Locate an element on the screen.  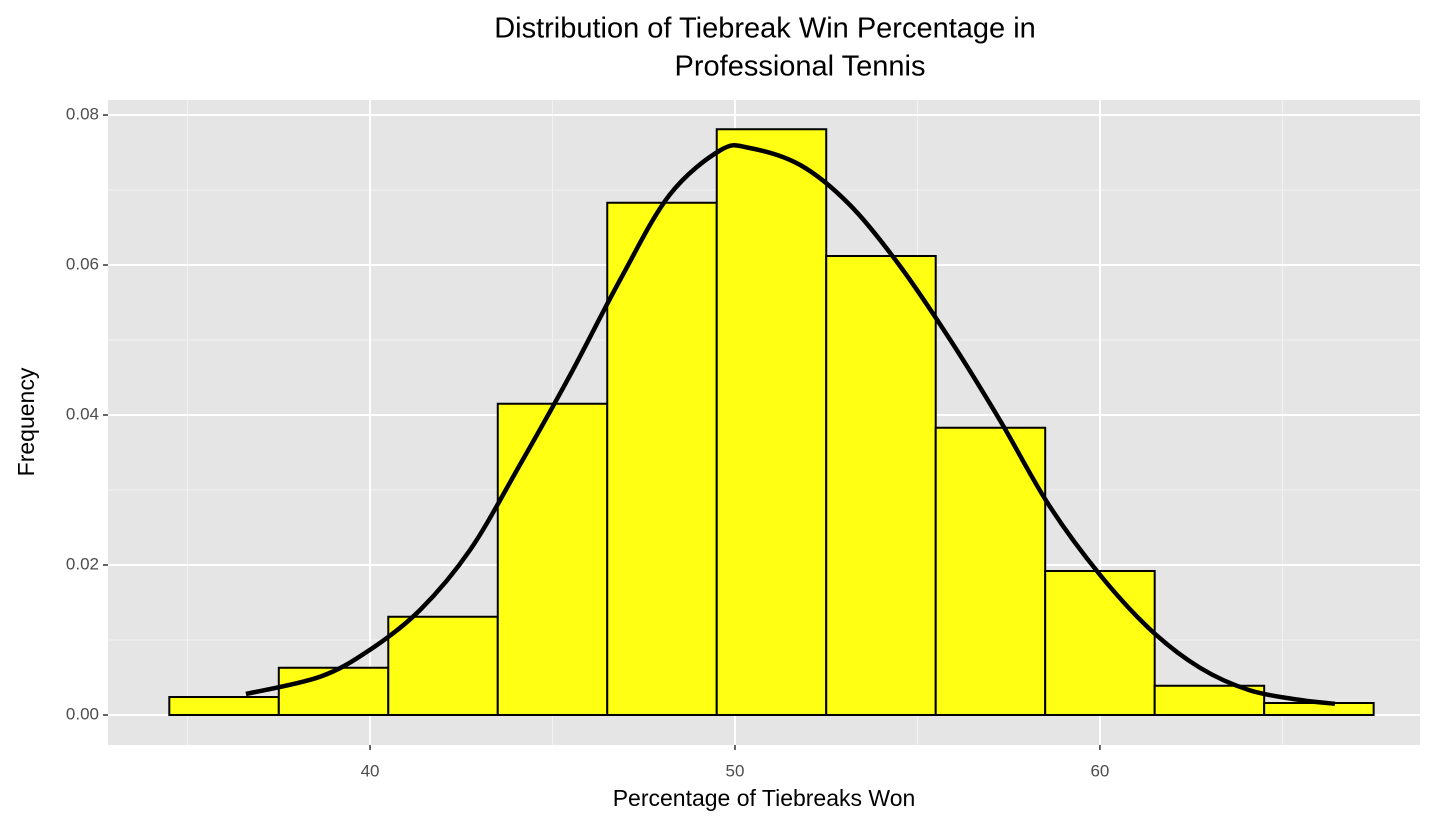
y-axis-title: Frequency is located at coordinates (26, 421).